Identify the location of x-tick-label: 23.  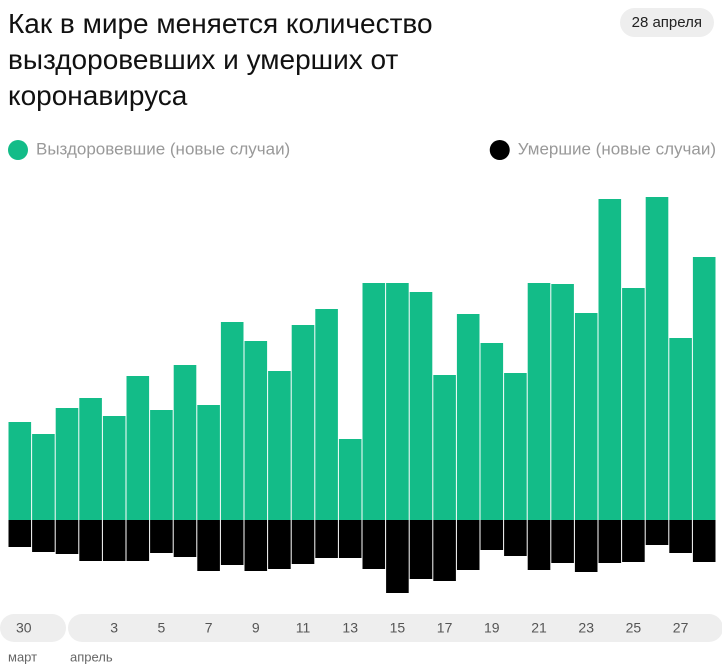
(586, 628).